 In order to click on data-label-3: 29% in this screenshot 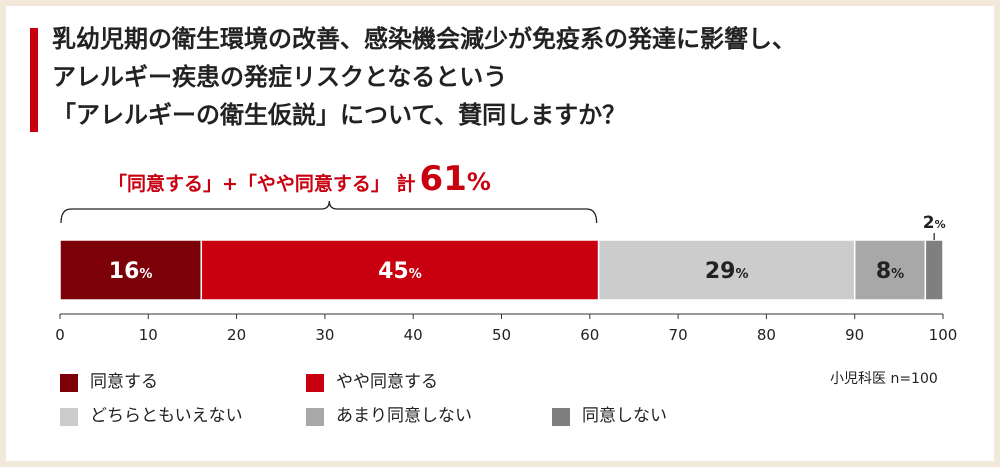, I will do `click(727, 271)`.